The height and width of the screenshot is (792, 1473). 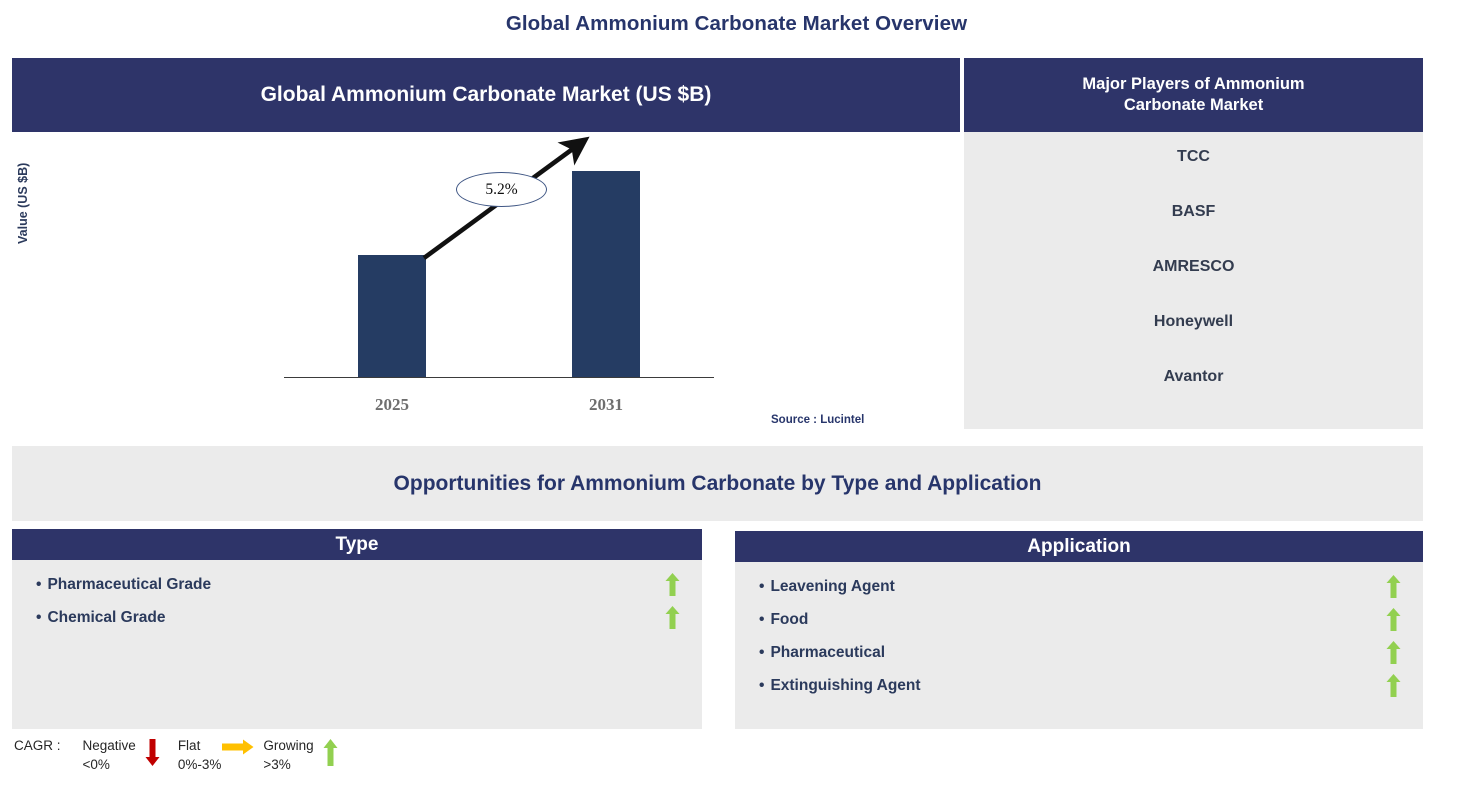 What do you see at coordinates (109, 745) in the screenshot?
I see `legend-negative-name: Negative` at bounding box center [109, 745].